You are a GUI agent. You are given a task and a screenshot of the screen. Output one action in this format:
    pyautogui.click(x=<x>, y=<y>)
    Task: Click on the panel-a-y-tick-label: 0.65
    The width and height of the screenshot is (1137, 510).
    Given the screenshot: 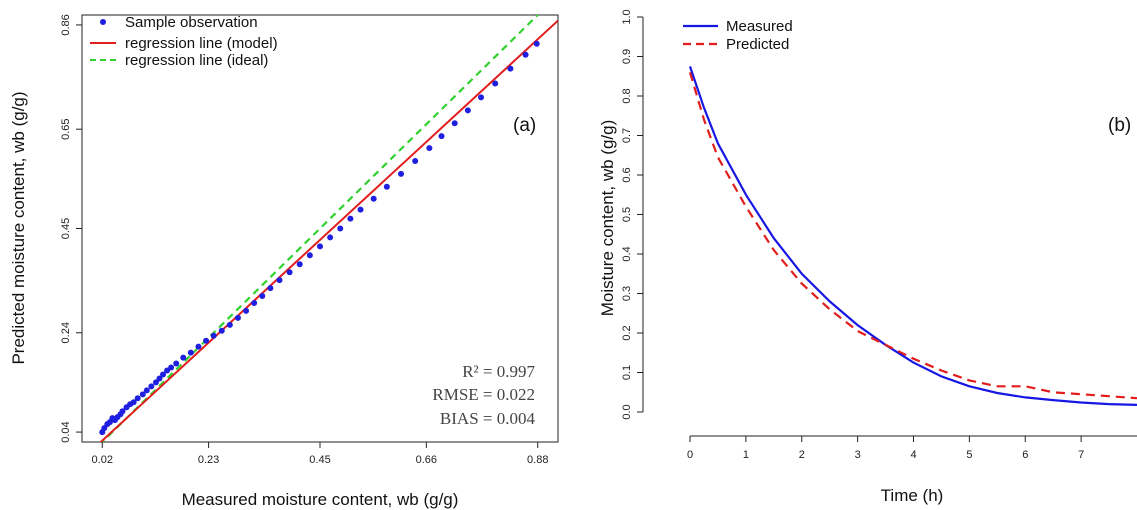 What is the action you would take?
    pyautogui.click(x=66, y=128)
    